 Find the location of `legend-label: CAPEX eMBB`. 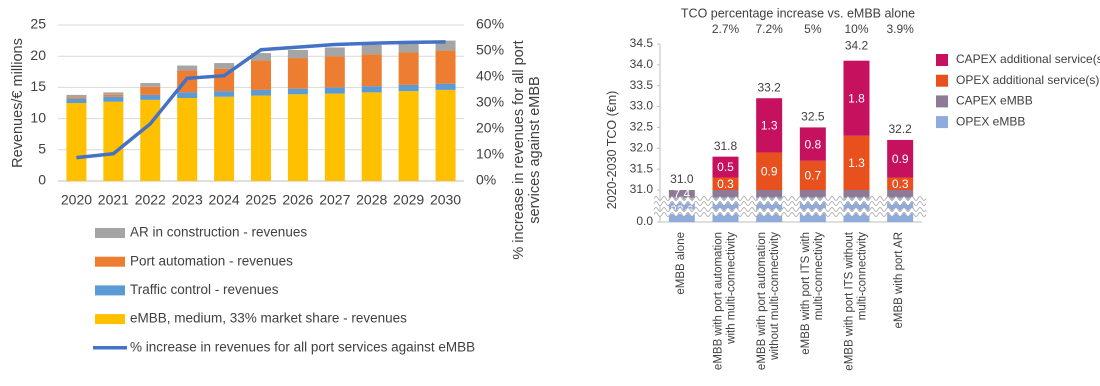

legend-label: CAPEX eMBB is located at coordinates (994, 101).